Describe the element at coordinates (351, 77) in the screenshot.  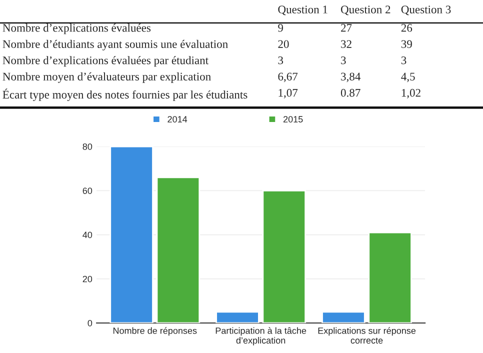
I see `text: 3,84` at that location.